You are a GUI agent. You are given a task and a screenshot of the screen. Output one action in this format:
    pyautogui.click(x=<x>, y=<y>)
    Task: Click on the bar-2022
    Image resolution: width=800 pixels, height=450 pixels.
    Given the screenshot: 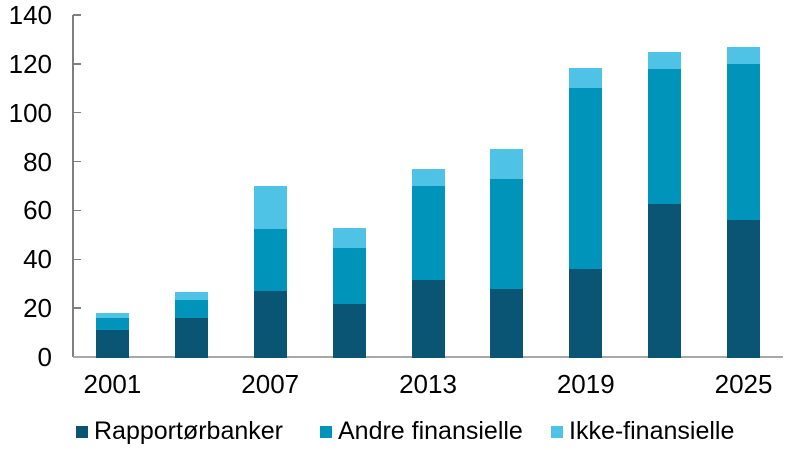 What is the action you would take?
    pyautogui.click(x=665, y=204)
    